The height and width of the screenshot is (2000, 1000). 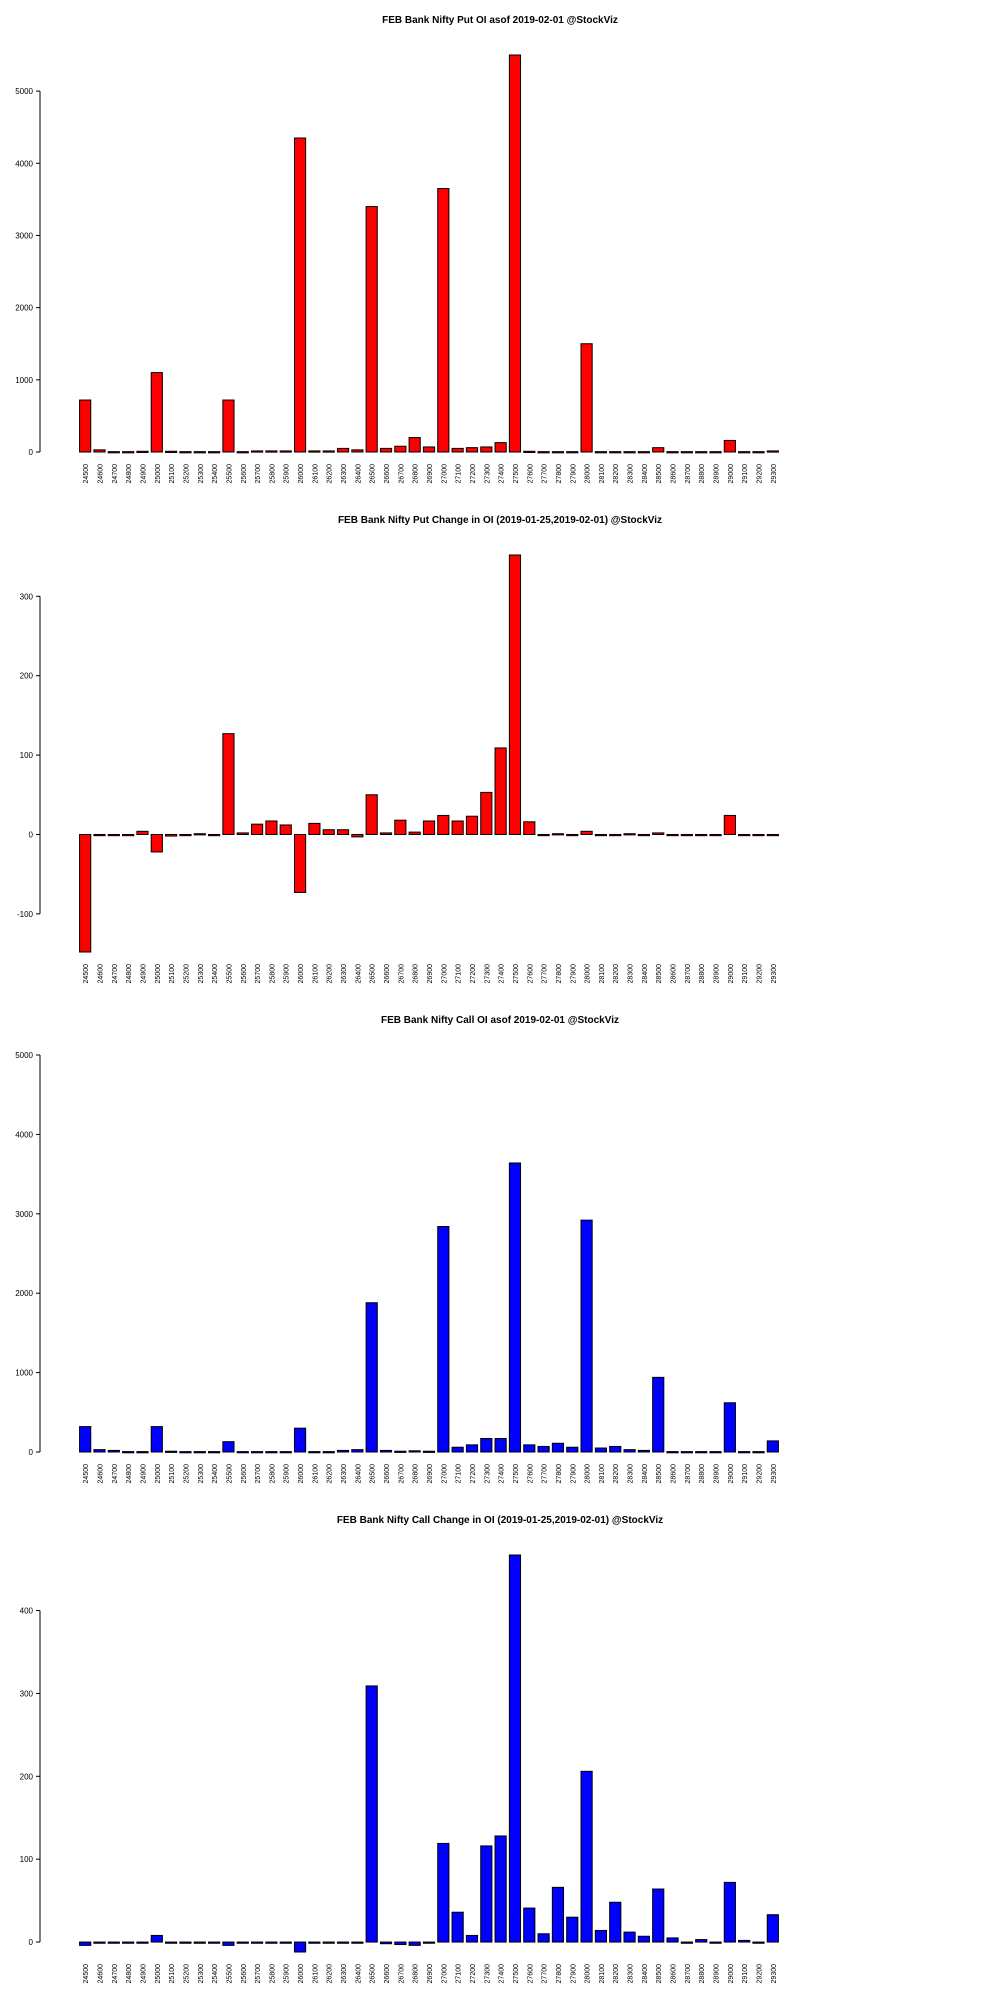 What do you see at coordinates (27, 1776) in the screenshot?
I see `y-tick-label: 200` at bounding box center [27, 1776].